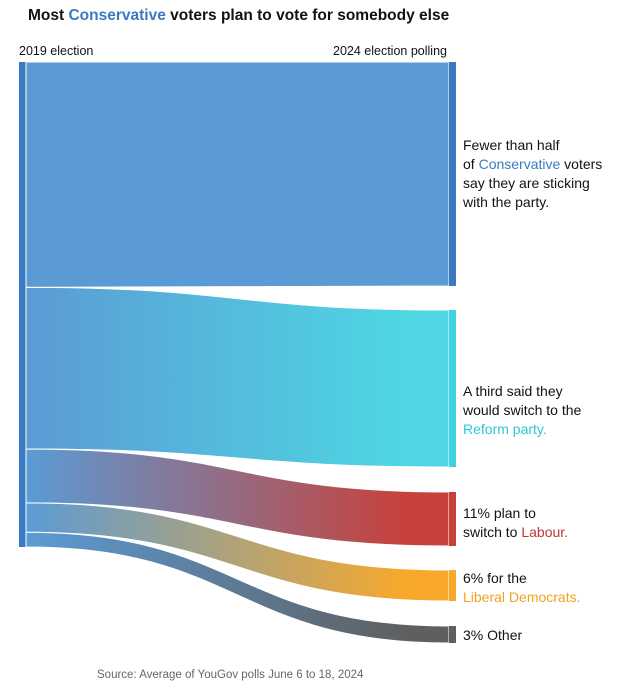 Image resolution: width=627 pixels, height=689 pixels. I want to click on annotation-libdem: 6% for the Liberal Democrats., so click(522, 587).